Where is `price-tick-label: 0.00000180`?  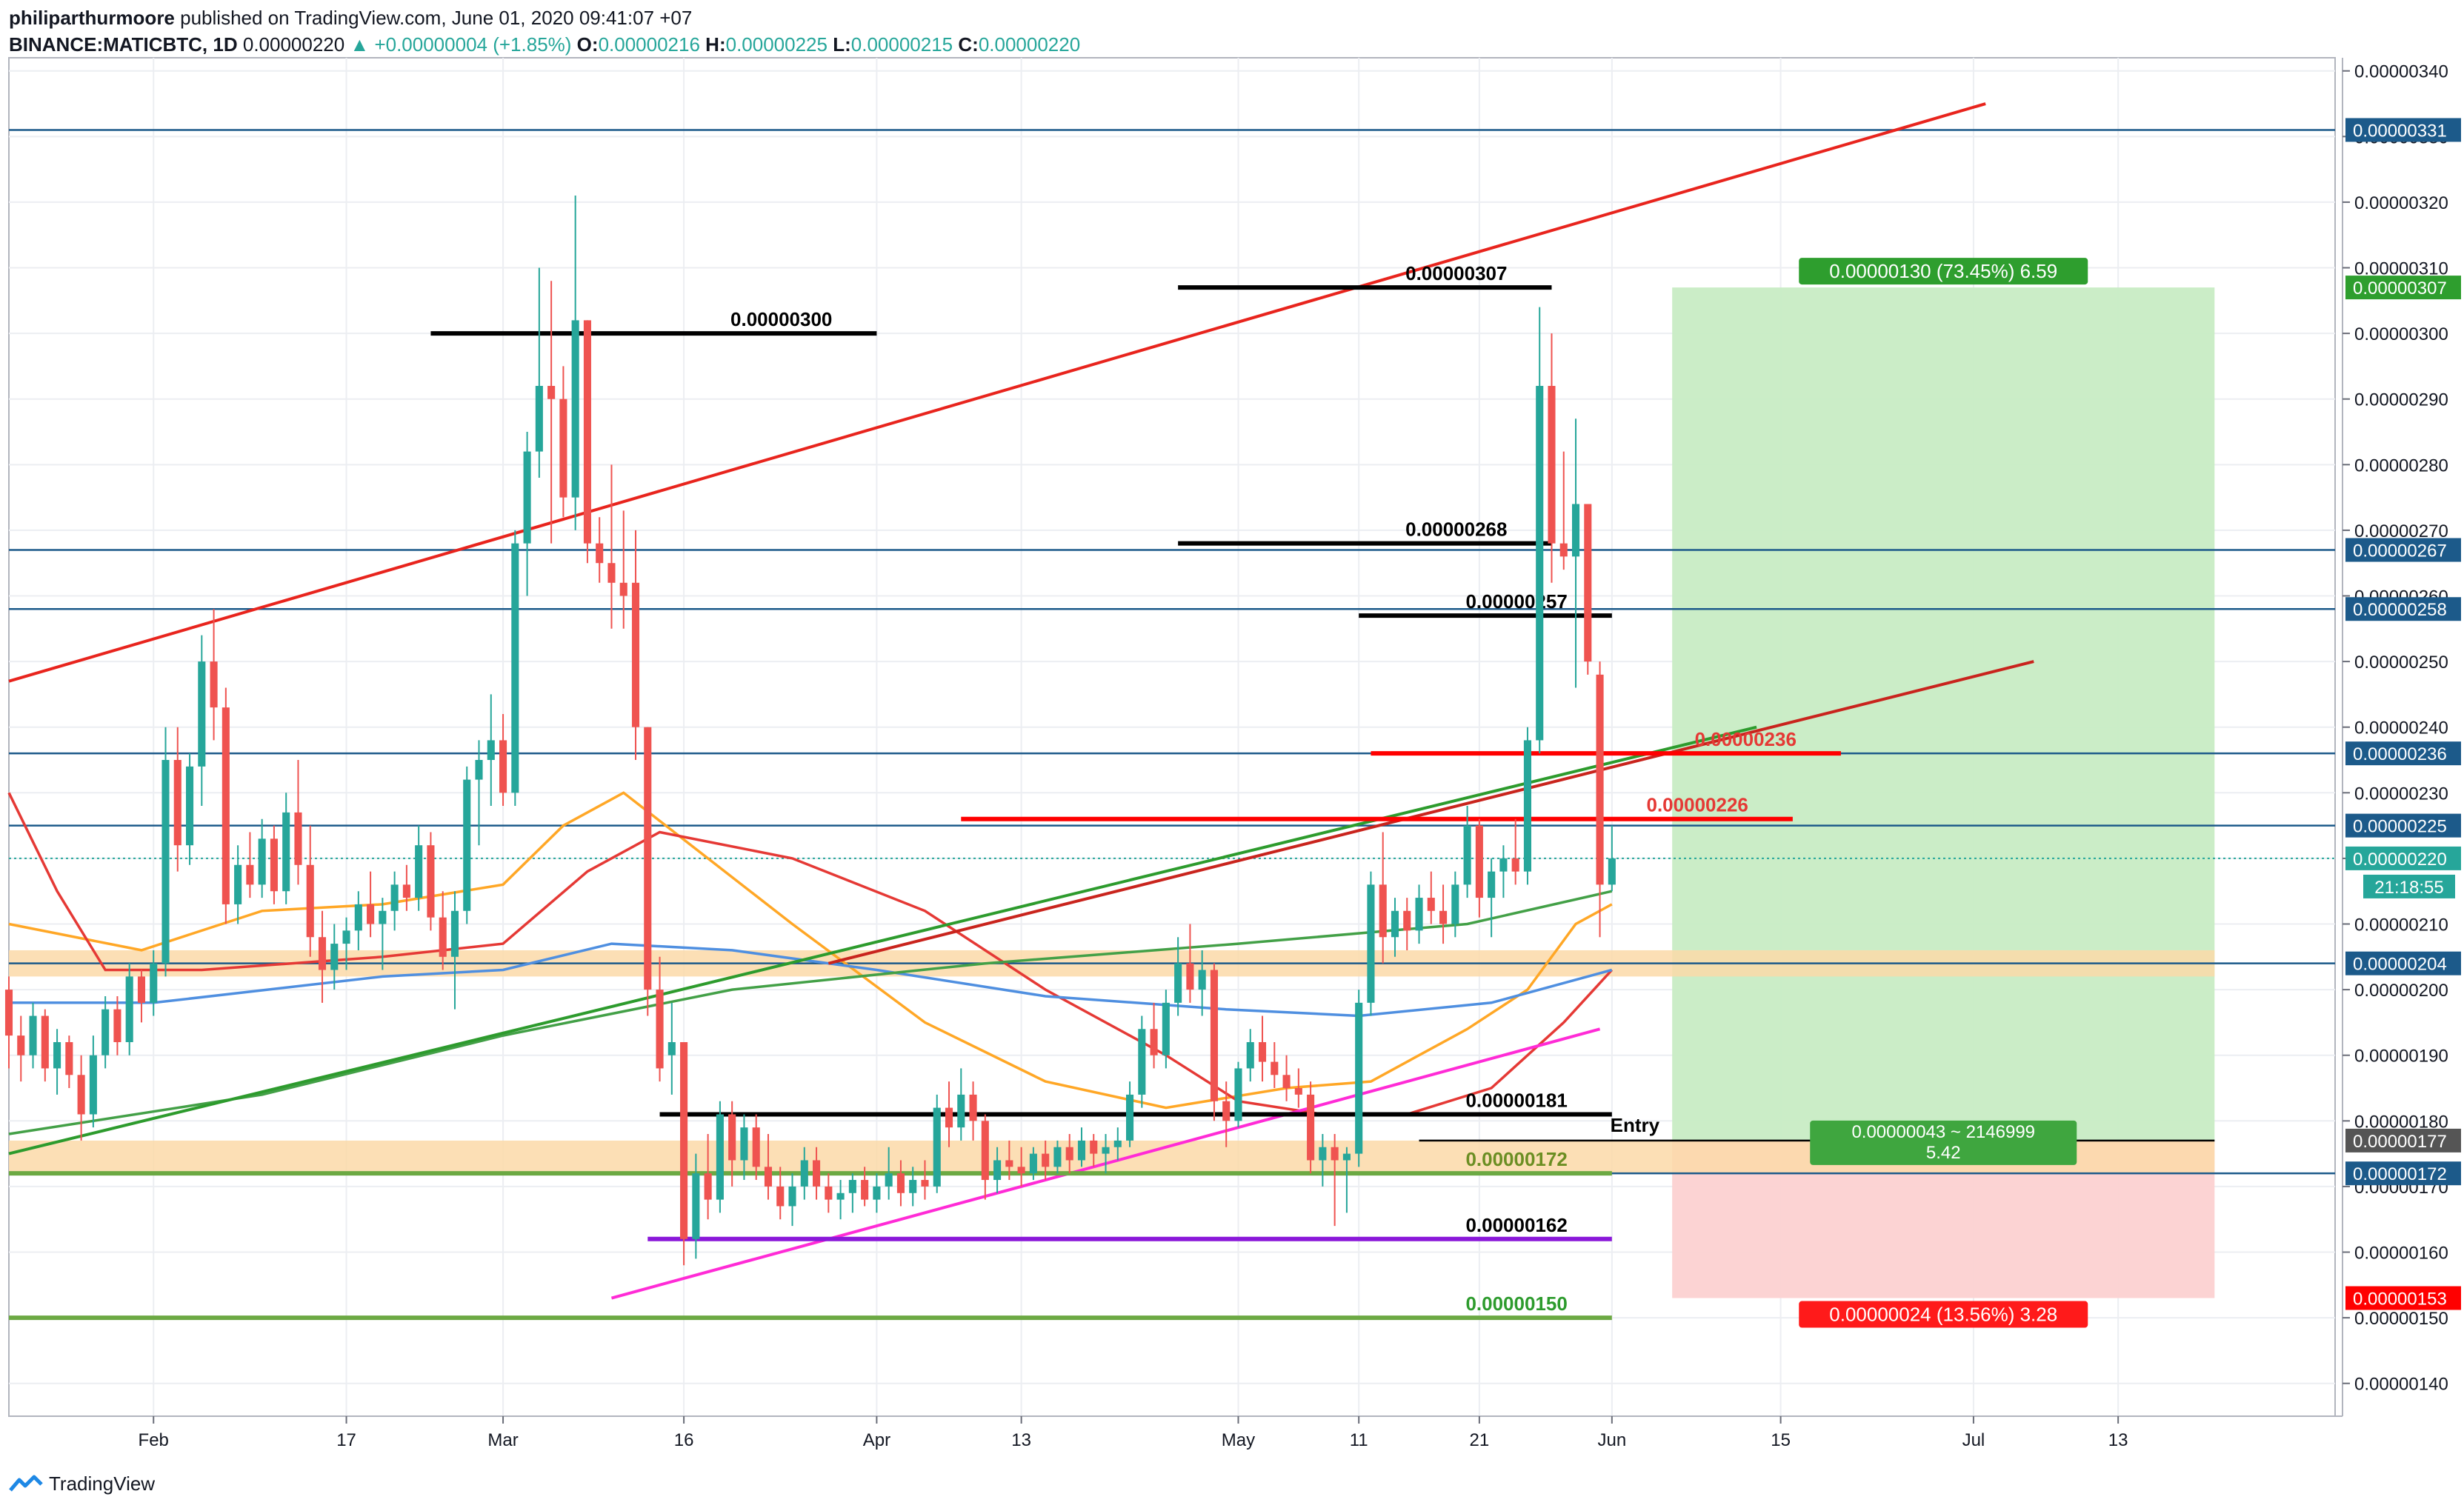
price-tick-label: 0.00000180 is located at coordinates (2401, 1122).